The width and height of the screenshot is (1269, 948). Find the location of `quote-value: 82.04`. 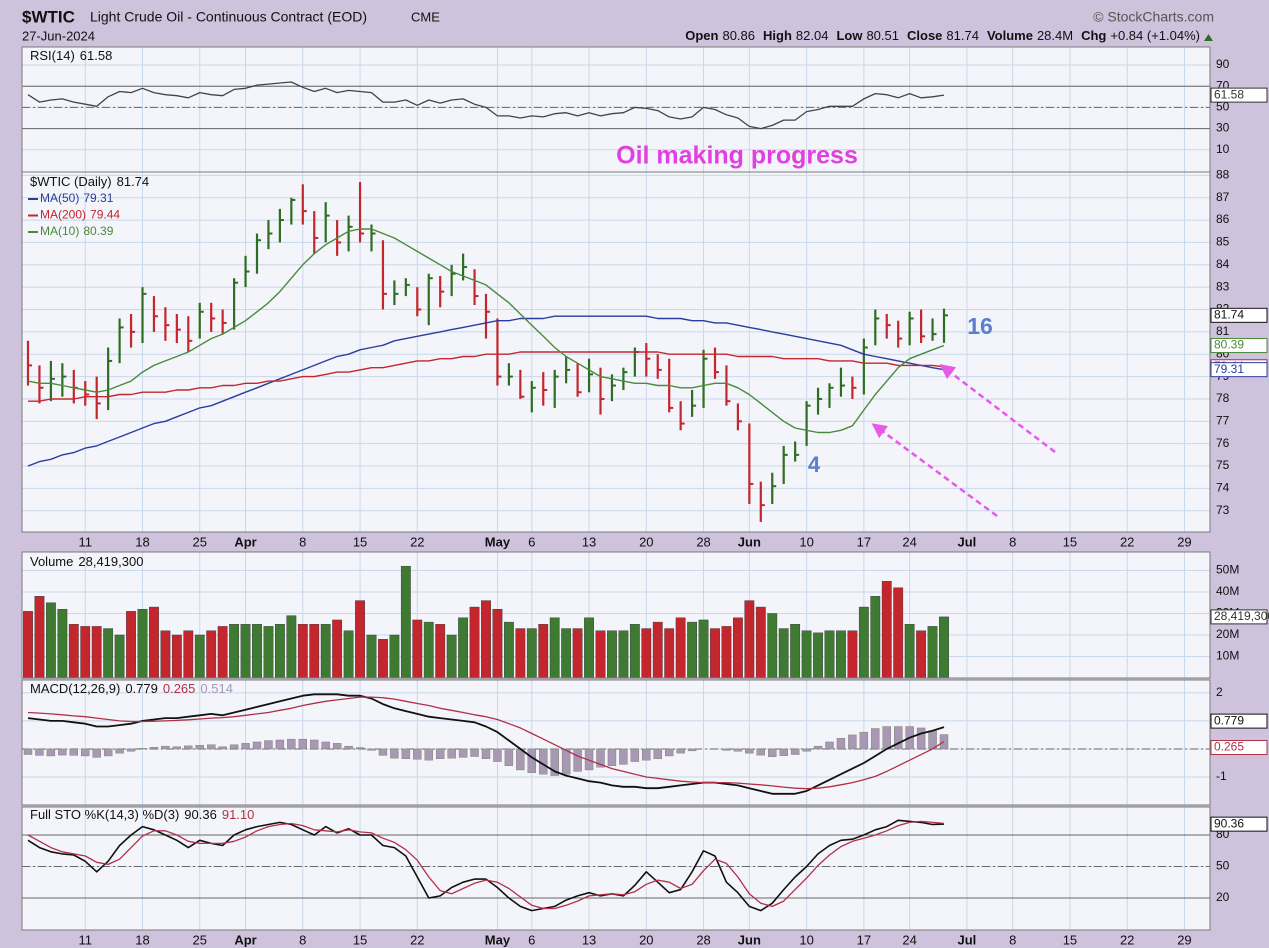

quote-value: 82.04 is located at coordinates (812, 35).